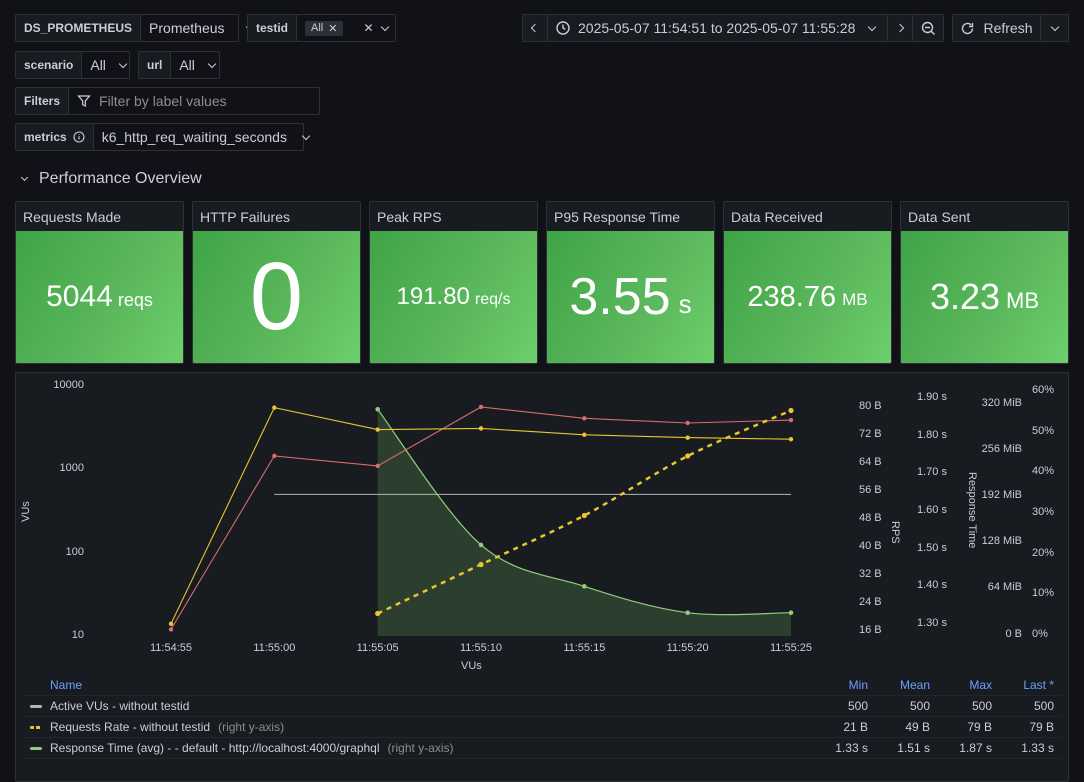  What do you see at coordinates (1001, 495) in the screenshot?
I see `memory-tick-label: 192 MiB` at bounding box center [1001, 495].